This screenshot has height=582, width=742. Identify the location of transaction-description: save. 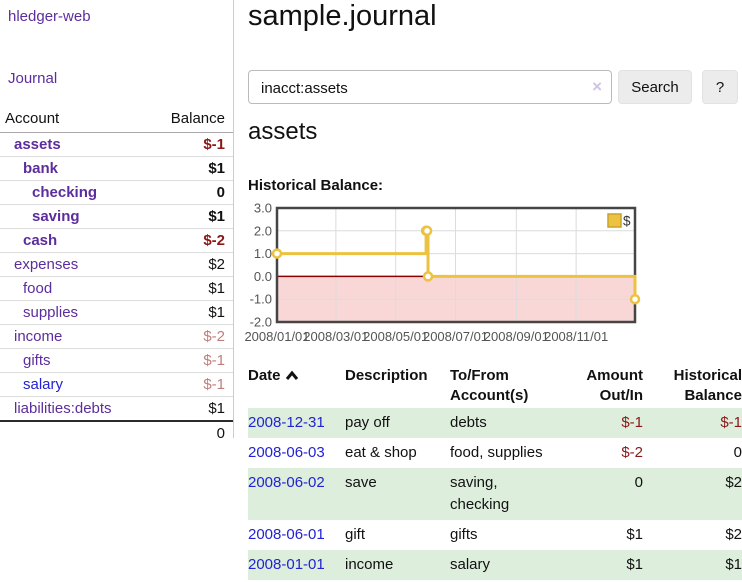
(361, 482).